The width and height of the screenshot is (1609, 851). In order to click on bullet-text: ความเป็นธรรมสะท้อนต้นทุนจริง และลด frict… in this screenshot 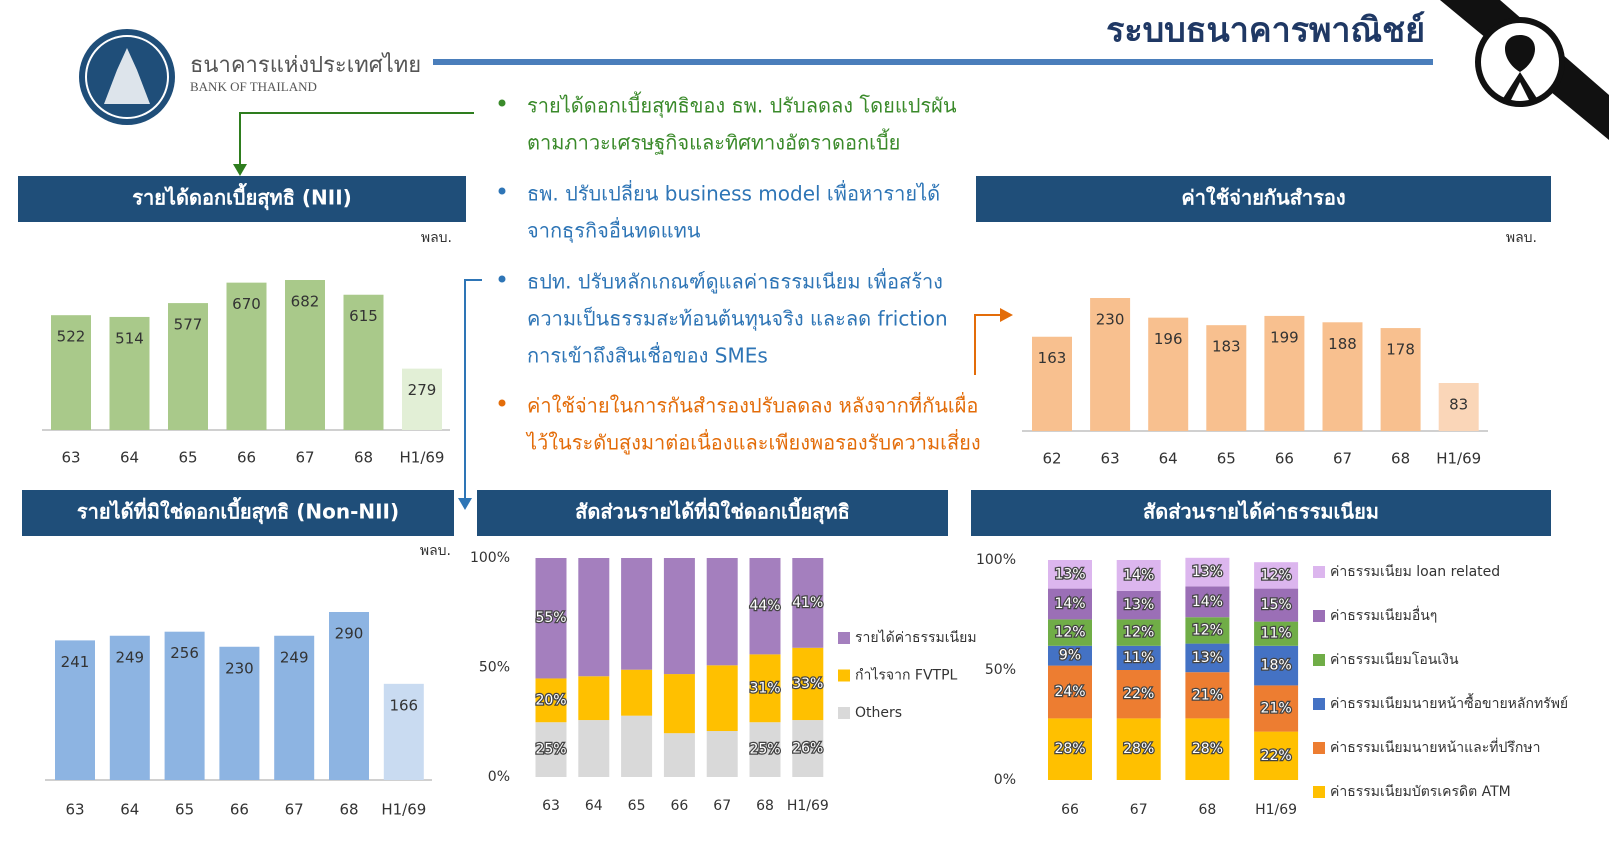, I will do `click(737, 319)`.